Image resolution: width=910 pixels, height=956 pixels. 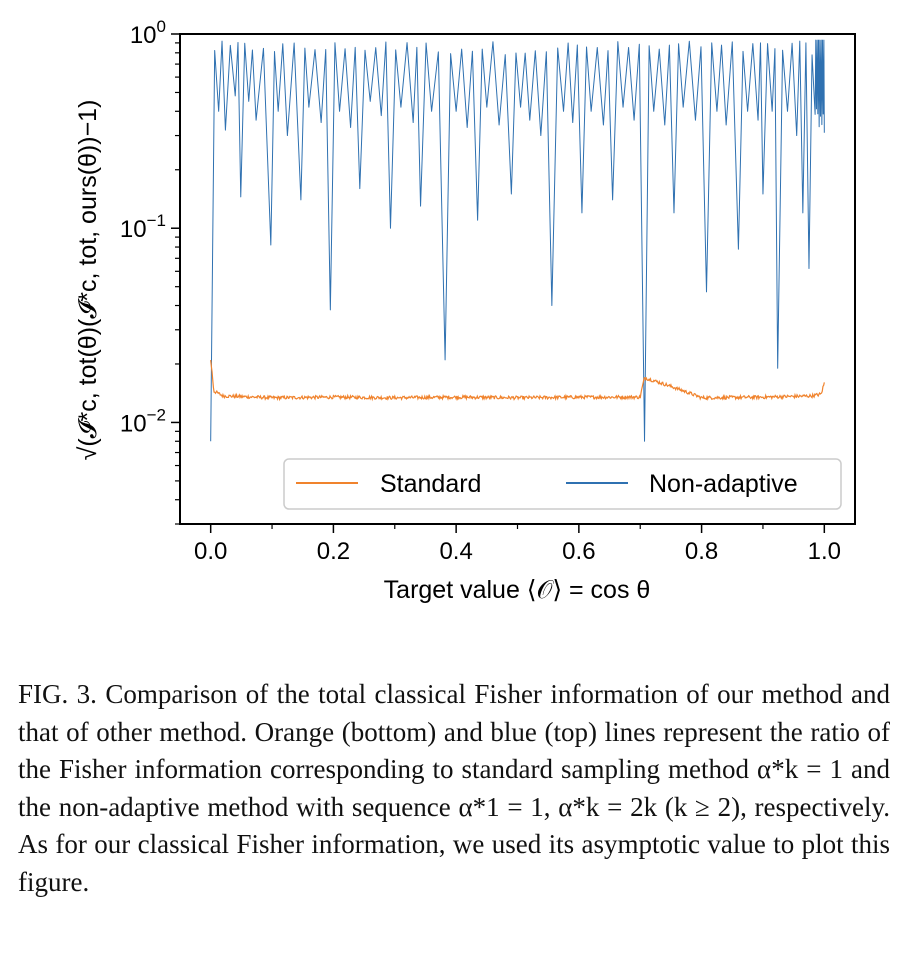 I want to click on legend: Standard Non-adaptive, so click(x=562, y=484).